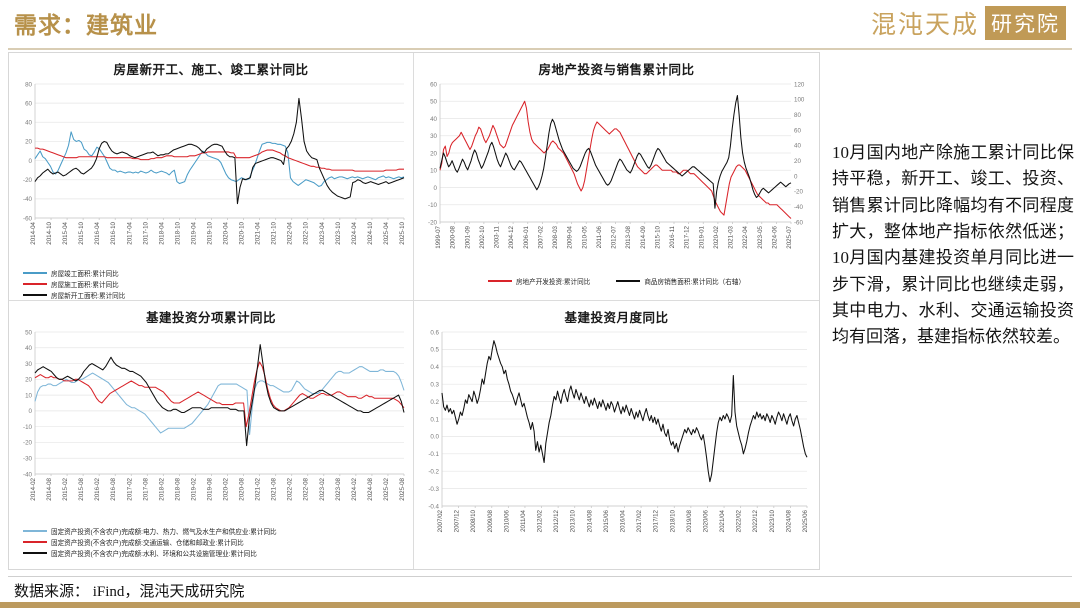  I want to click on svg-text: 2023-10, so click(338, 232).